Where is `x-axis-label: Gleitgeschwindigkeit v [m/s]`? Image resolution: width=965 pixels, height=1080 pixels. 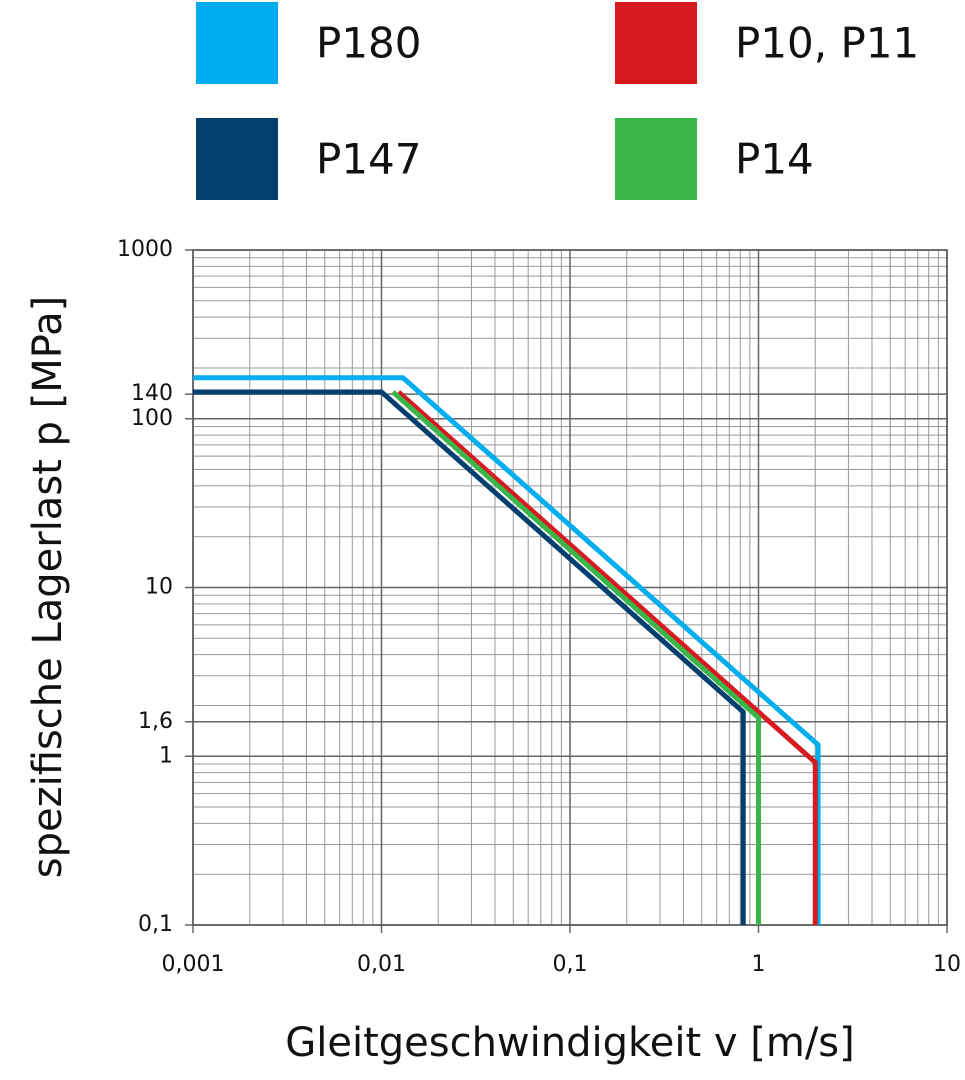
x-axis-label: Gleitgeschwindigkeit v [m/s] is located at coordinates (570, 1043).